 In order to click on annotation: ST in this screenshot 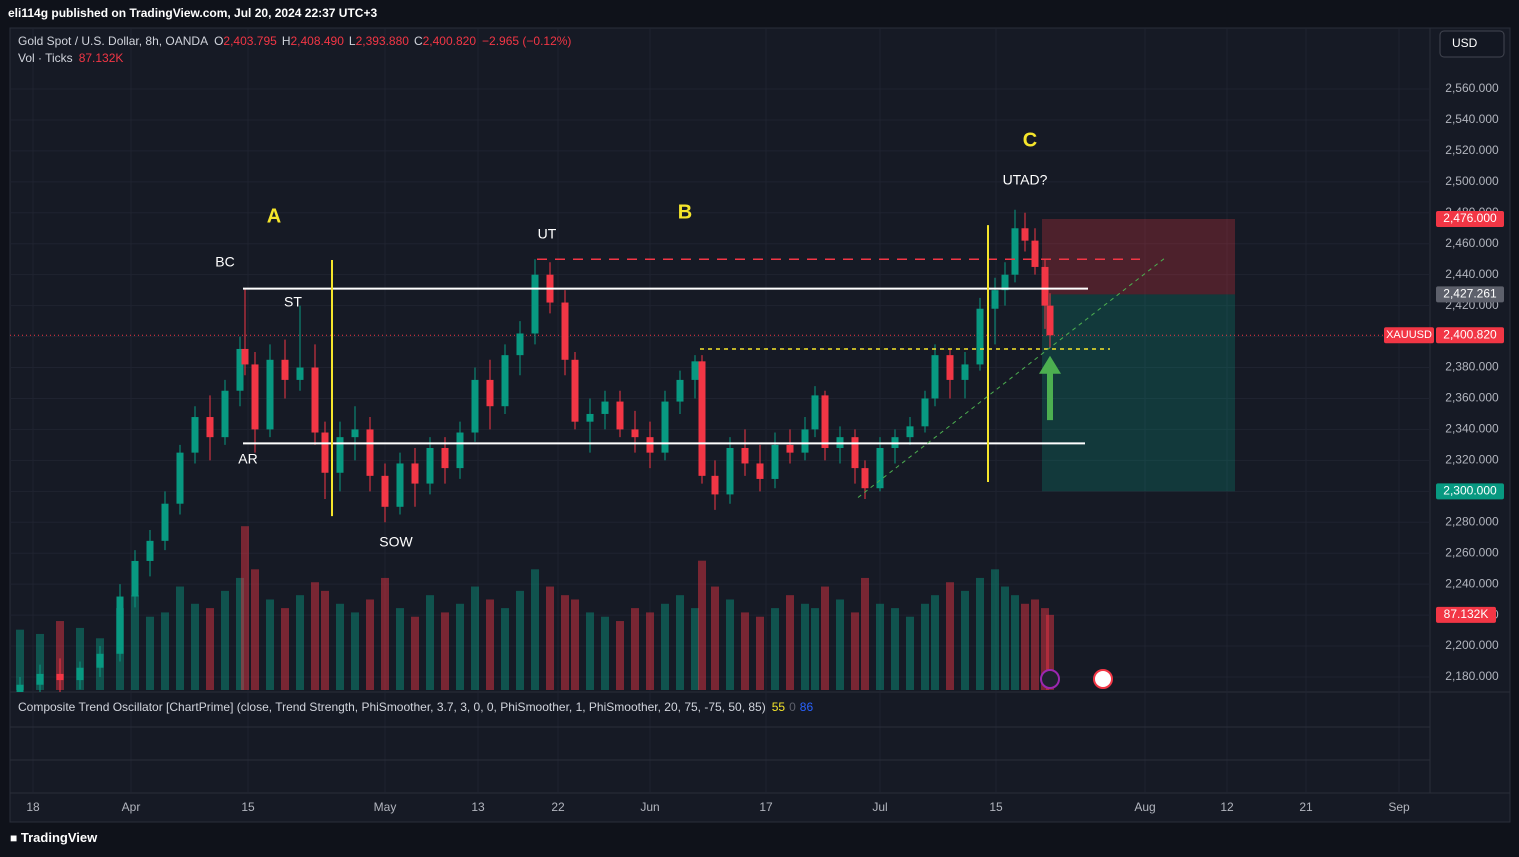, I will do `click(293, 302)`.